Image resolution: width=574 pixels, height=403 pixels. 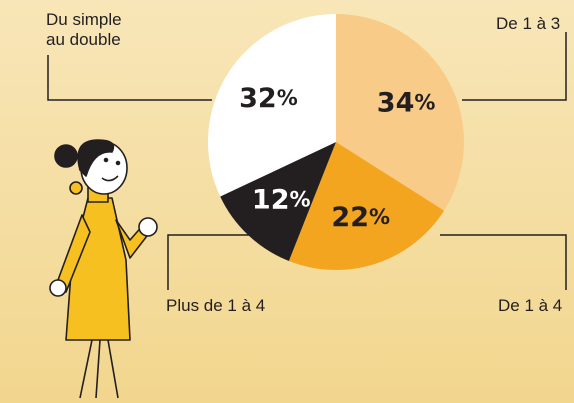 What do you see at coordinates (84, 29) in the screenshot?
I see `slice-label: Du simple au double` at bounding box center [84, 29].